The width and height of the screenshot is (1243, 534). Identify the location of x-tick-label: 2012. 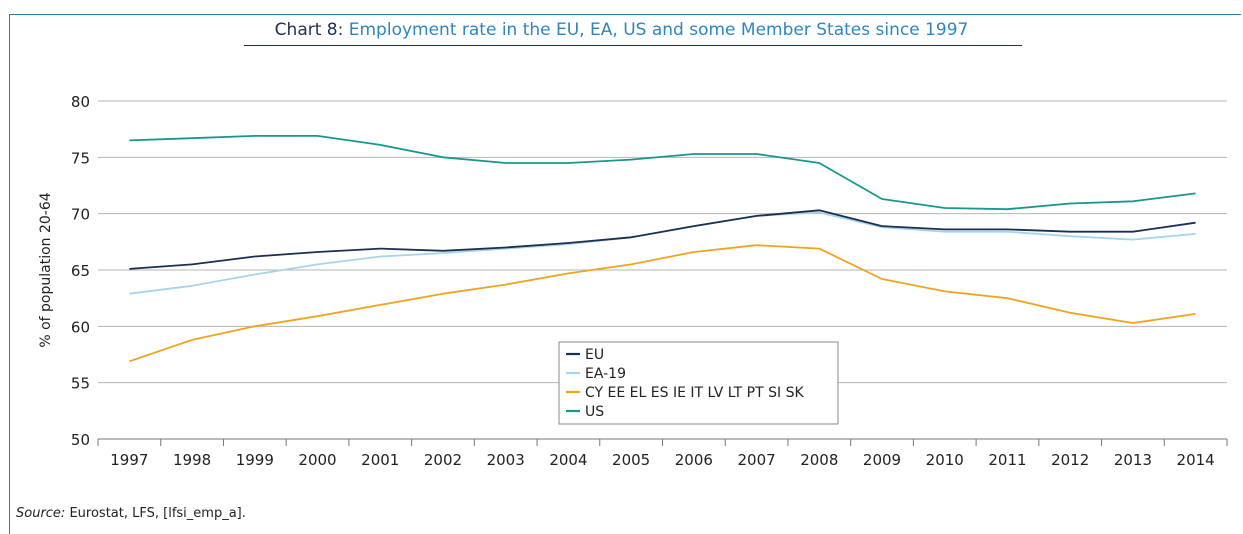
(1070, 460).